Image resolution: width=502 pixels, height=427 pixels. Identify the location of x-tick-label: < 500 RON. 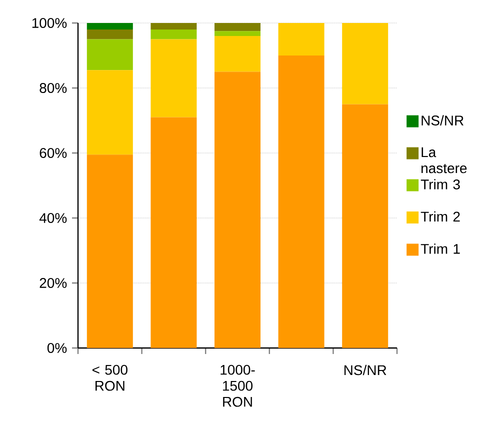
(110, 377).